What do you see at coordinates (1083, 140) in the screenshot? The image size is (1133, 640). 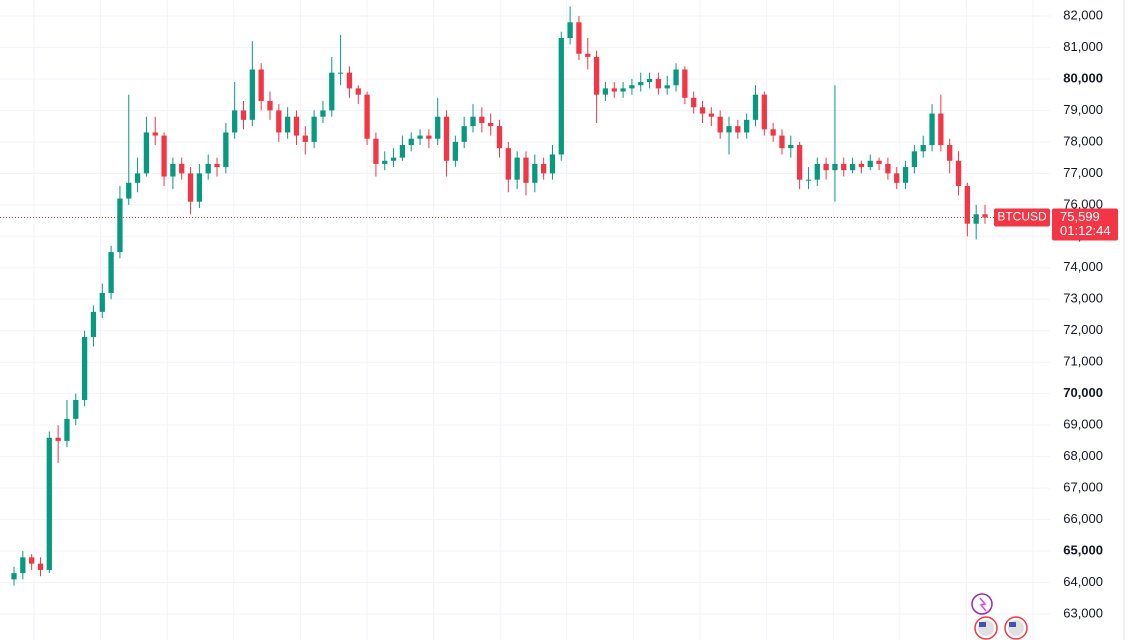 I see `y-tick-label: 78,000` at bounding box center [1083, 140].